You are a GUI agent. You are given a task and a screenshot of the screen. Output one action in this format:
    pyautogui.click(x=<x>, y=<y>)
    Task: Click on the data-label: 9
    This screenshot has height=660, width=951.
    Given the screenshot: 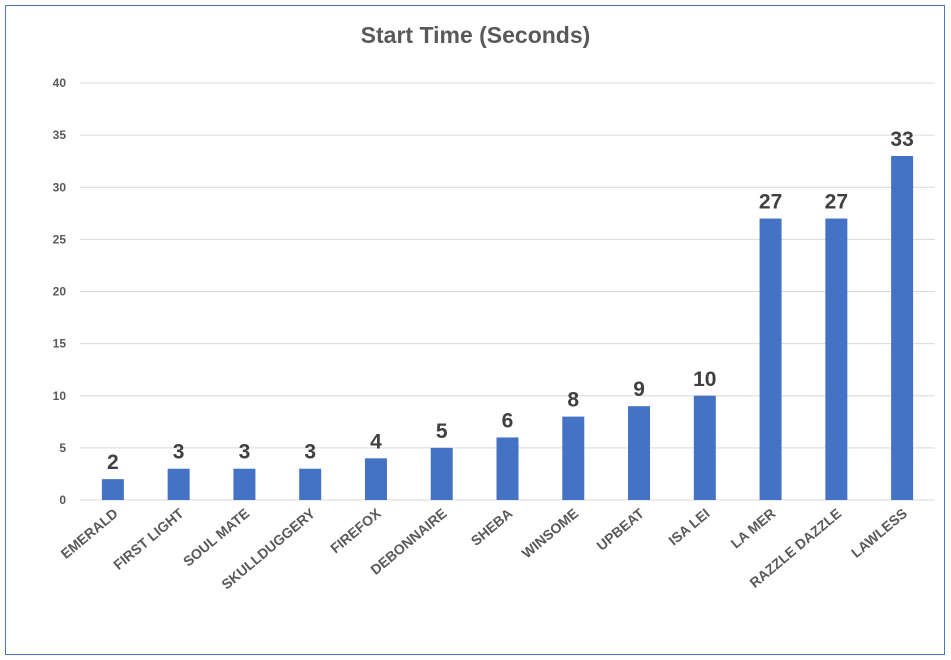 What is the action you would take?
    pyautogui.click(x=639, y=389)
    